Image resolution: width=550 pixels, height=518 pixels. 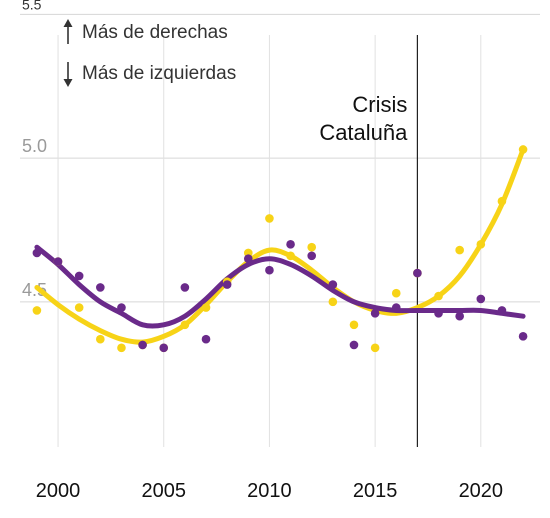 I want to click on x-tick-label: 2010, so click(x=269, y=491).